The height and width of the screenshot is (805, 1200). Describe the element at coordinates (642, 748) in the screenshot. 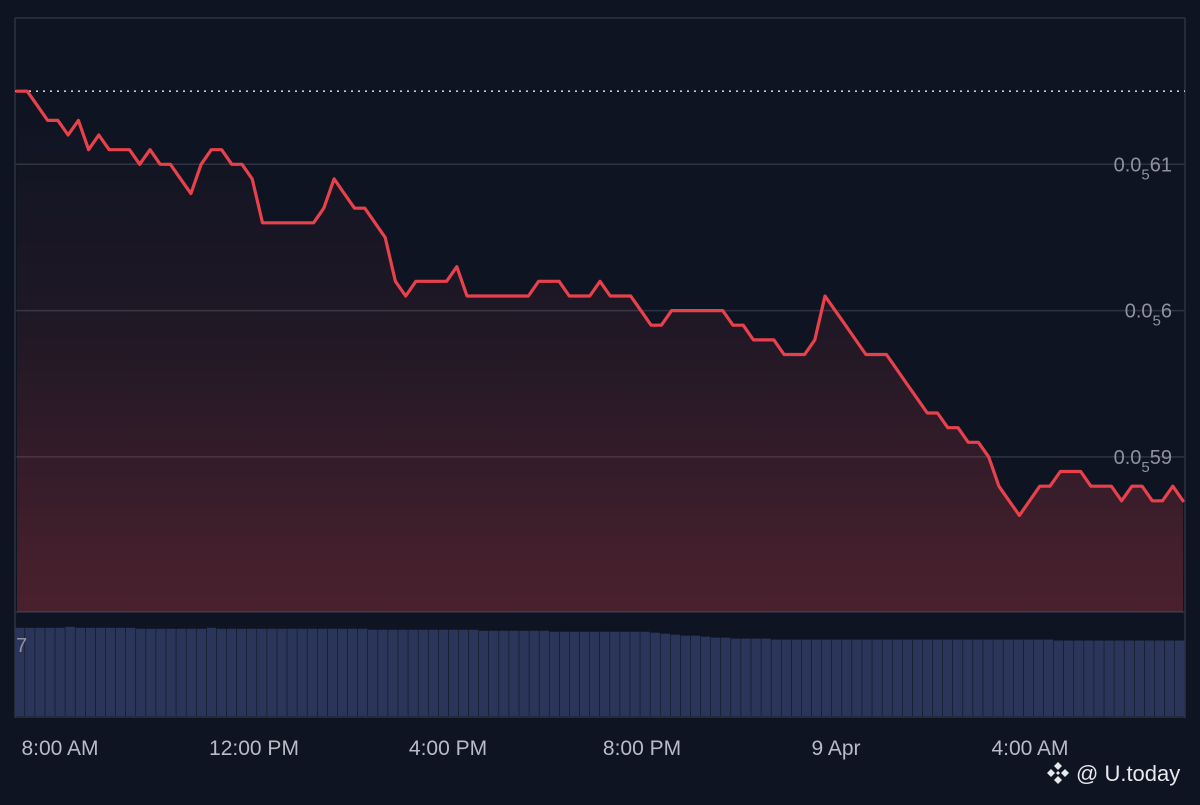

I see `x-tick-label-3: 8:00 PM` at that location.